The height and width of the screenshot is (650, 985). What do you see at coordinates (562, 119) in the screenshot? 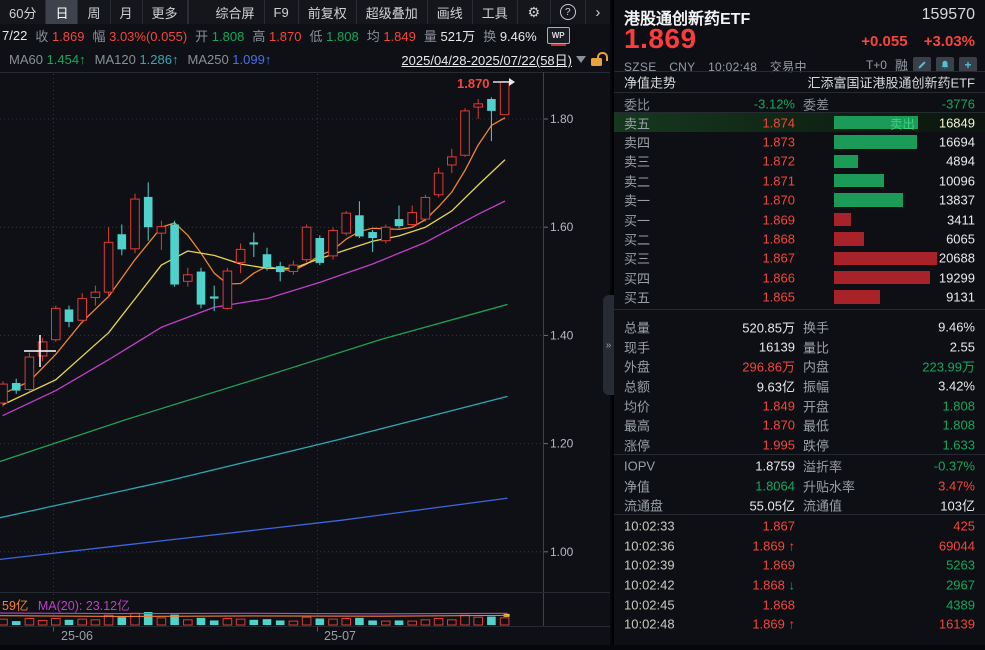
I see `y-axis-label: 1.80` at bounding box center [562, 119].